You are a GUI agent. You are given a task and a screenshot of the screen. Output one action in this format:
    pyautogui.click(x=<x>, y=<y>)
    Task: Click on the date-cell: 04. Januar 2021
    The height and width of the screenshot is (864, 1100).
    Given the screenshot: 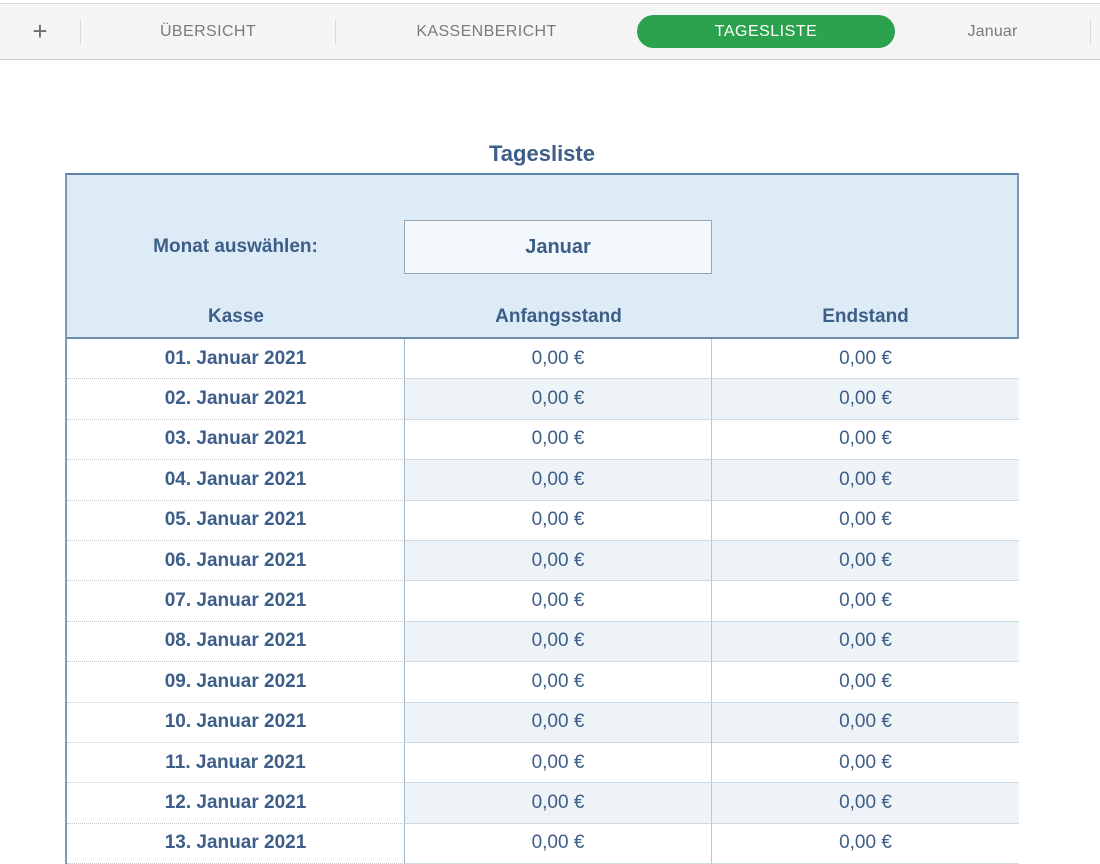 What is the action you would take?
    pyautogui.click(x=236, y=480)
    